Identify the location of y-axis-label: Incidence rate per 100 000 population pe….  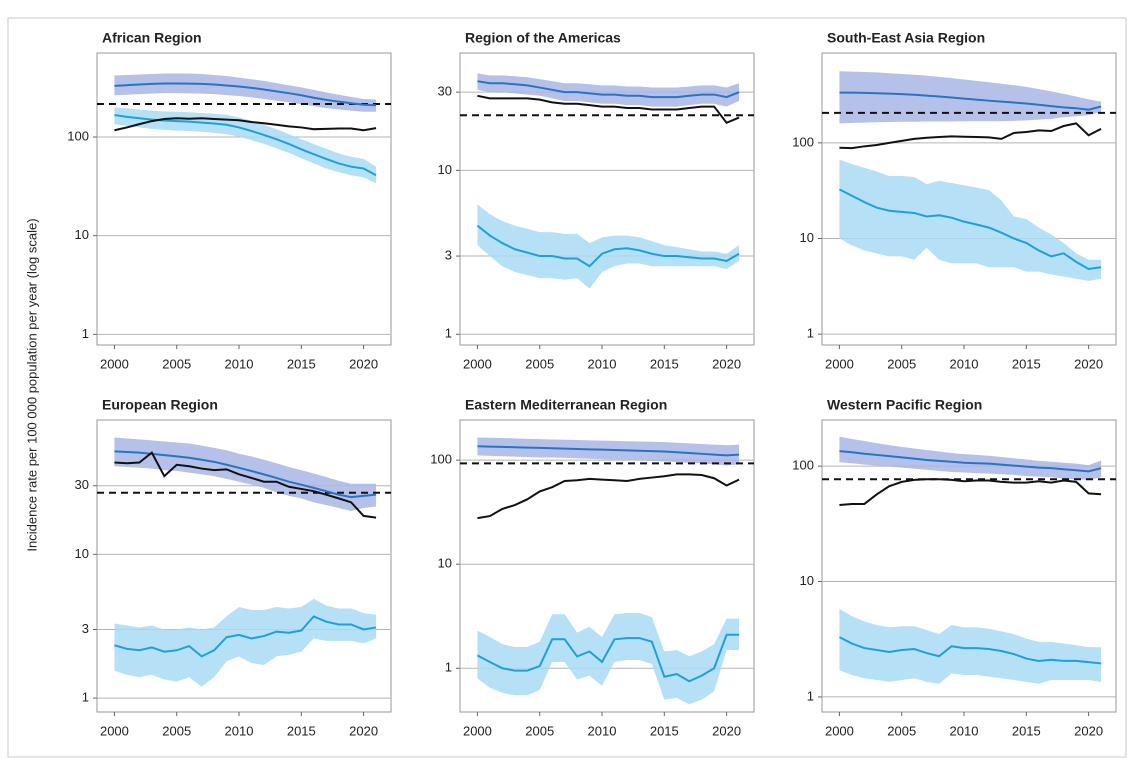
(31, 384).